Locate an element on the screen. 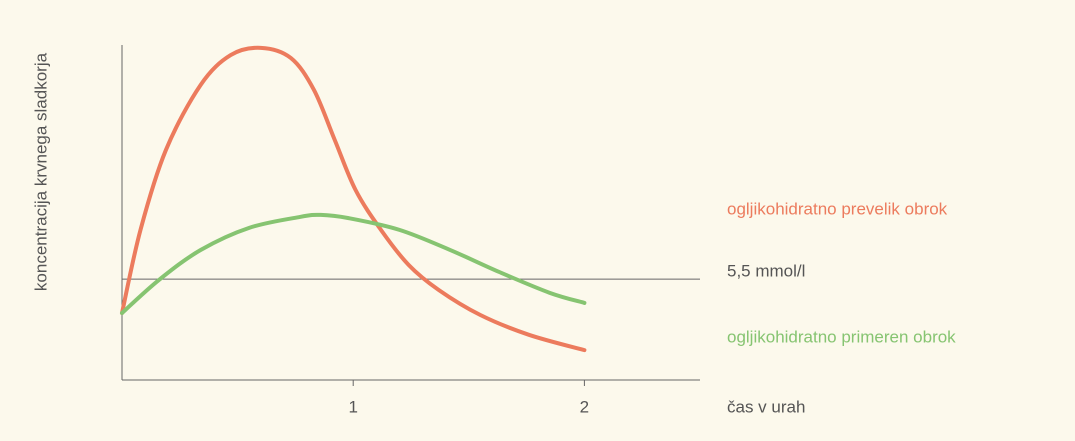  legend-label: ogljikohidratno primeren obrok is located at coordinates (841, 336).